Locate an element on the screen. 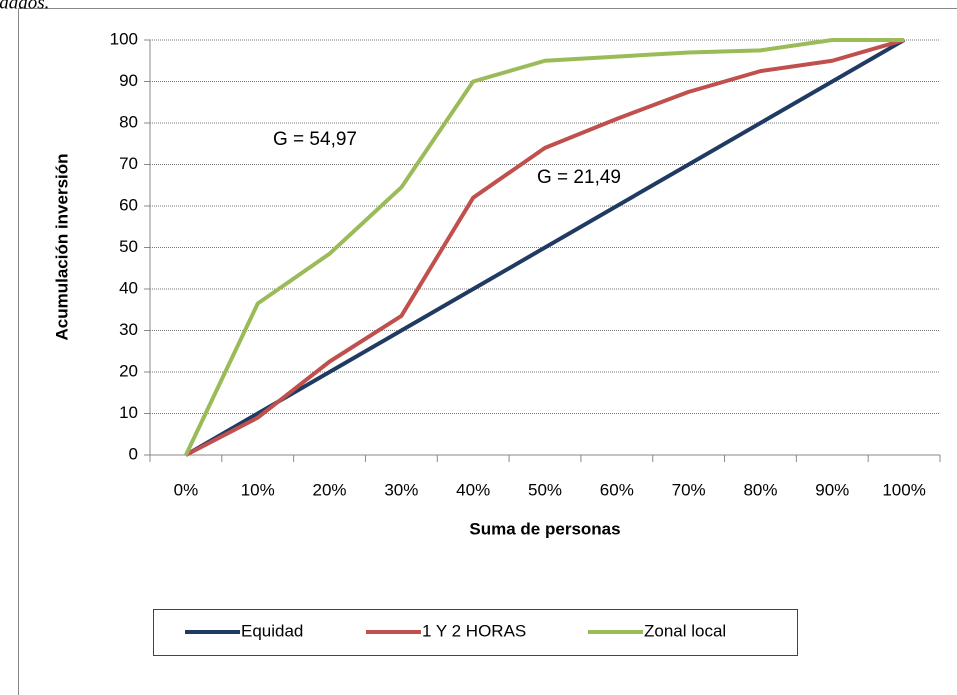 The image size is (957, 695). legend-label: Equidad is located at coordinates (272, 630).